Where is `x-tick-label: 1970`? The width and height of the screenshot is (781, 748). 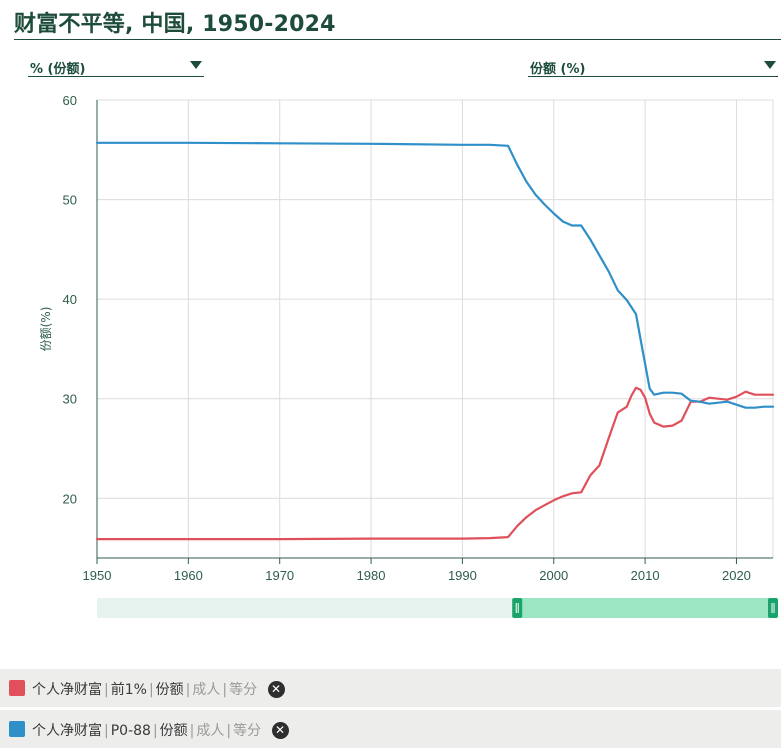 x-tick-label: 1970 is located at coordinates (279, 575).